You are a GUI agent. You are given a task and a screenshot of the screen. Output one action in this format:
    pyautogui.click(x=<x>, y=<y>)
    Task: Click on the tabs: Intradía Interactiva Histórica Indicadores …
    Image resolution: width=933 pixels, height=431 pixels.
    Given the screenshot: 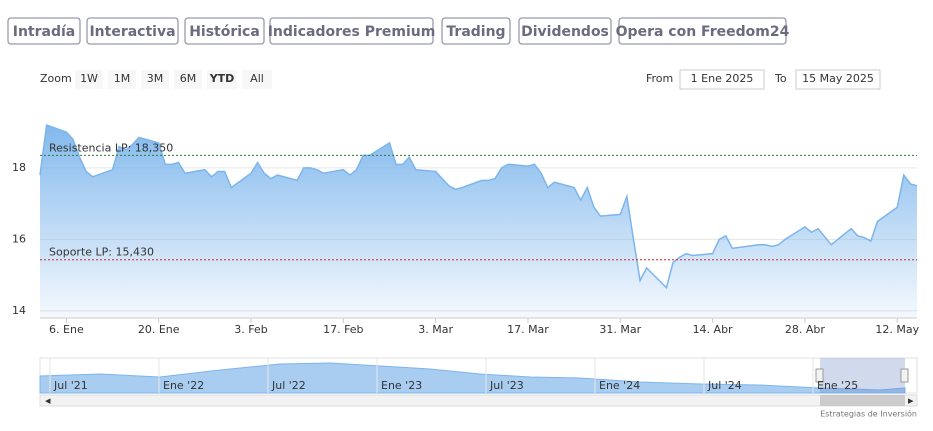 What is the action you would take?
    pyautogui.click(x=398, y=31)
    